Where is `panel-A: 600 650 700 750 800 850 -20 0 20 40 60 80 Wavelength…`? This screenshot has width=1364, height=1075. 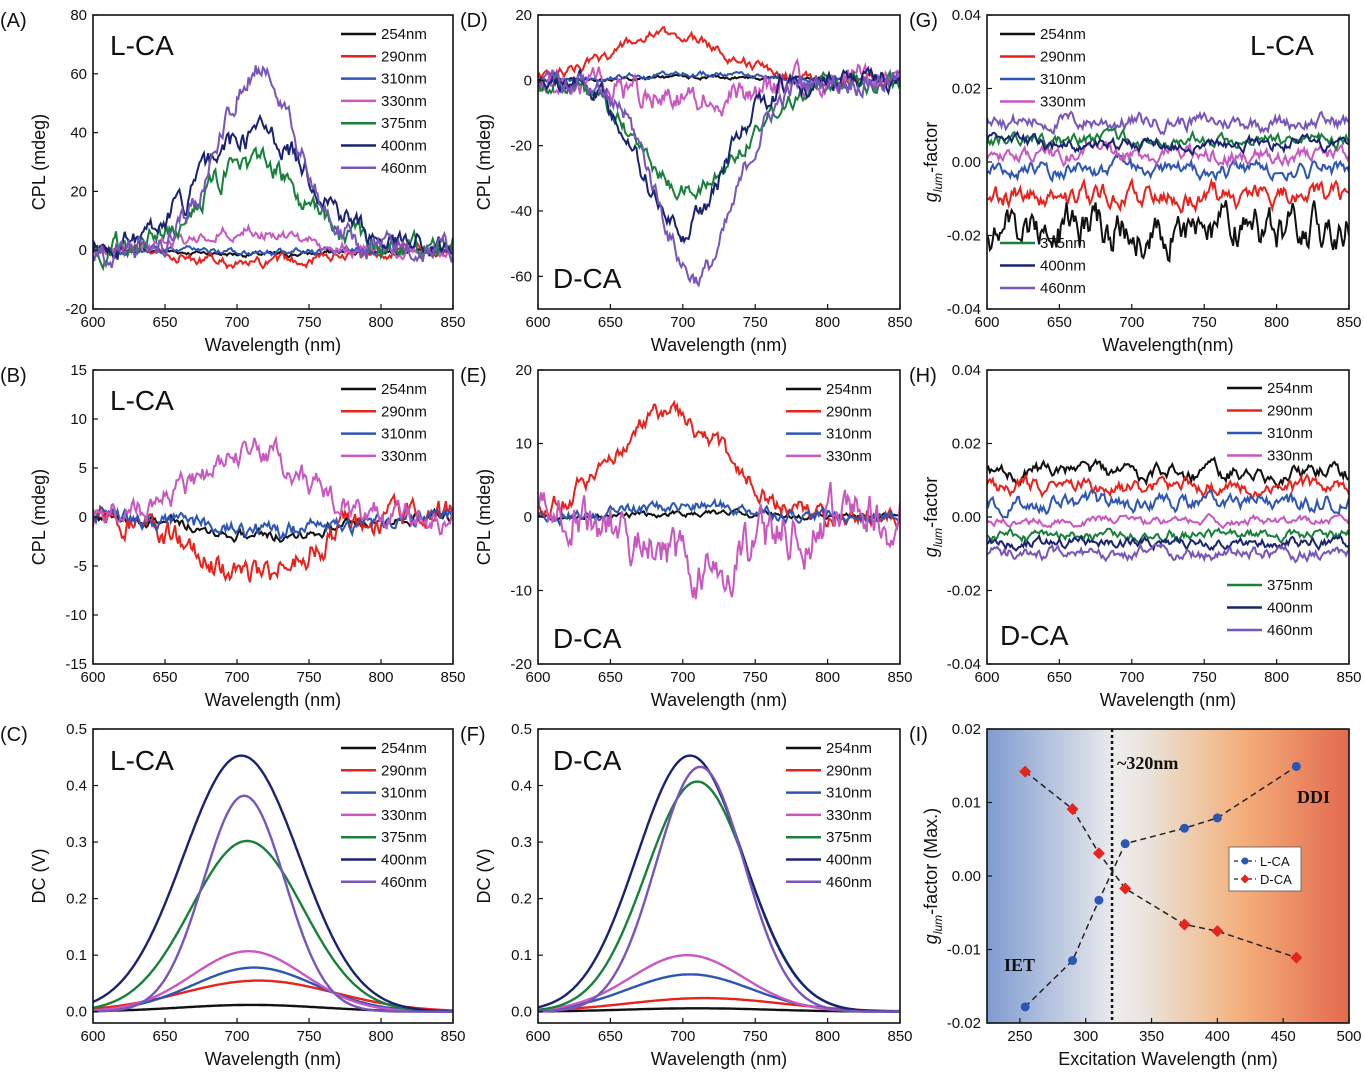 panel-A: 600 650 700 750 800 850 -20 0 20 40 60 80 Wavelength… is located at coordinates (233, 181).